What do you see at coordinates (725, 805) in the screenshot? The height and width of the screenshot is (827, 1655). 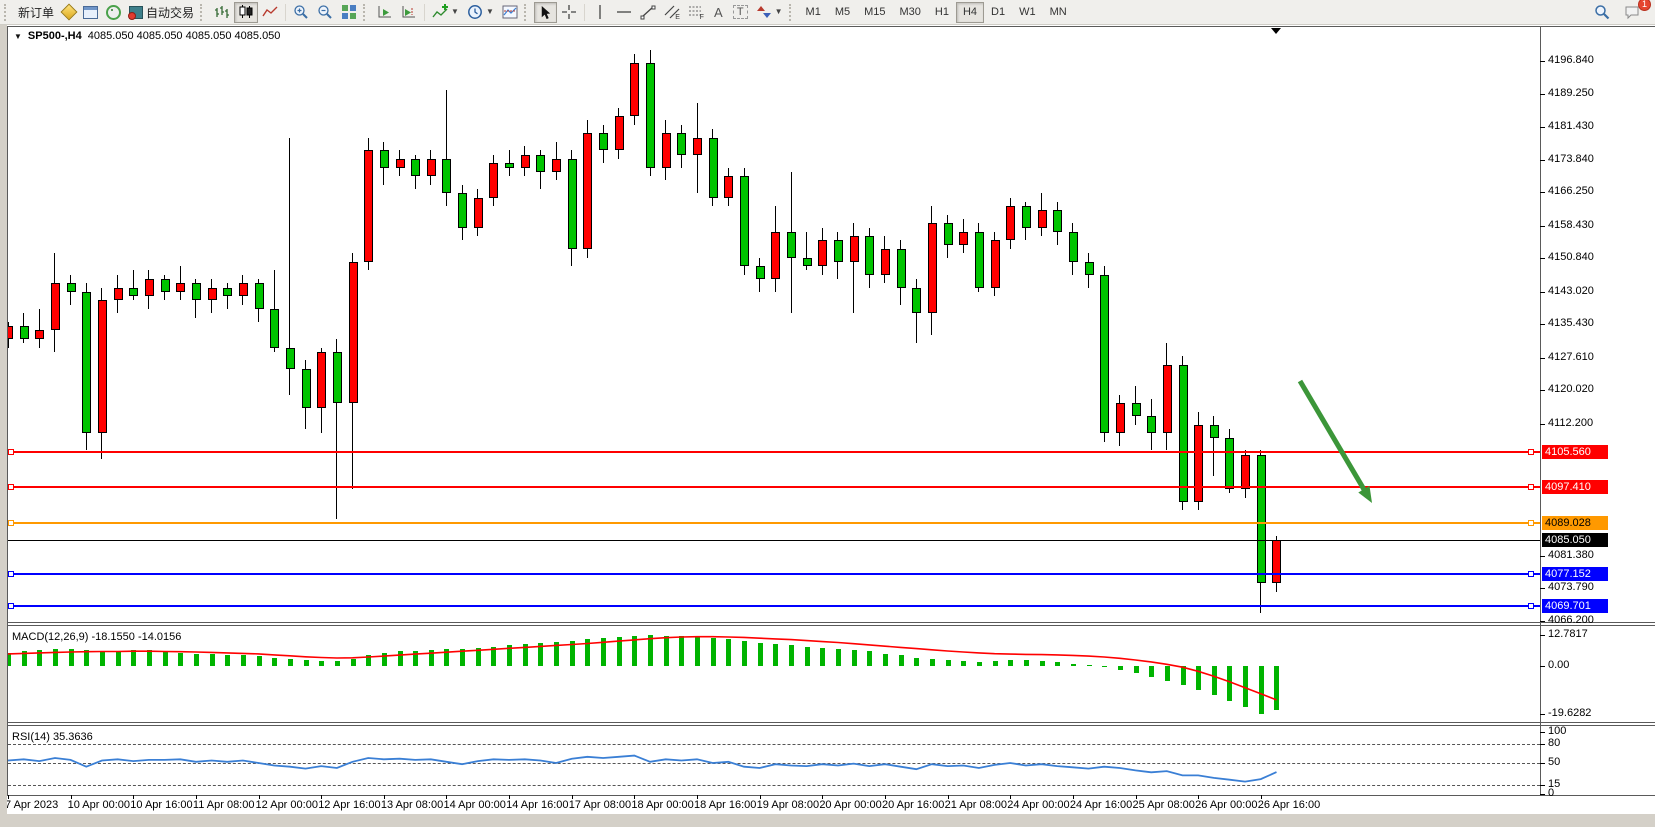 I see `time-axis-label: 18 Apr 16:00` at bounding box center [725, 805].